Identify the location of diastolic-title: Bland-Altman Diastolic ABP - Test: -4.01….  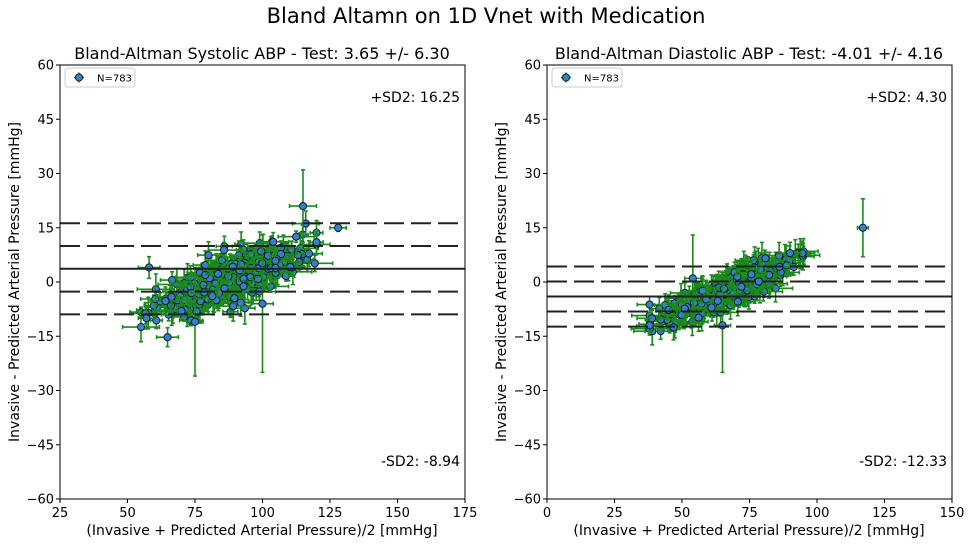
(749, 53).